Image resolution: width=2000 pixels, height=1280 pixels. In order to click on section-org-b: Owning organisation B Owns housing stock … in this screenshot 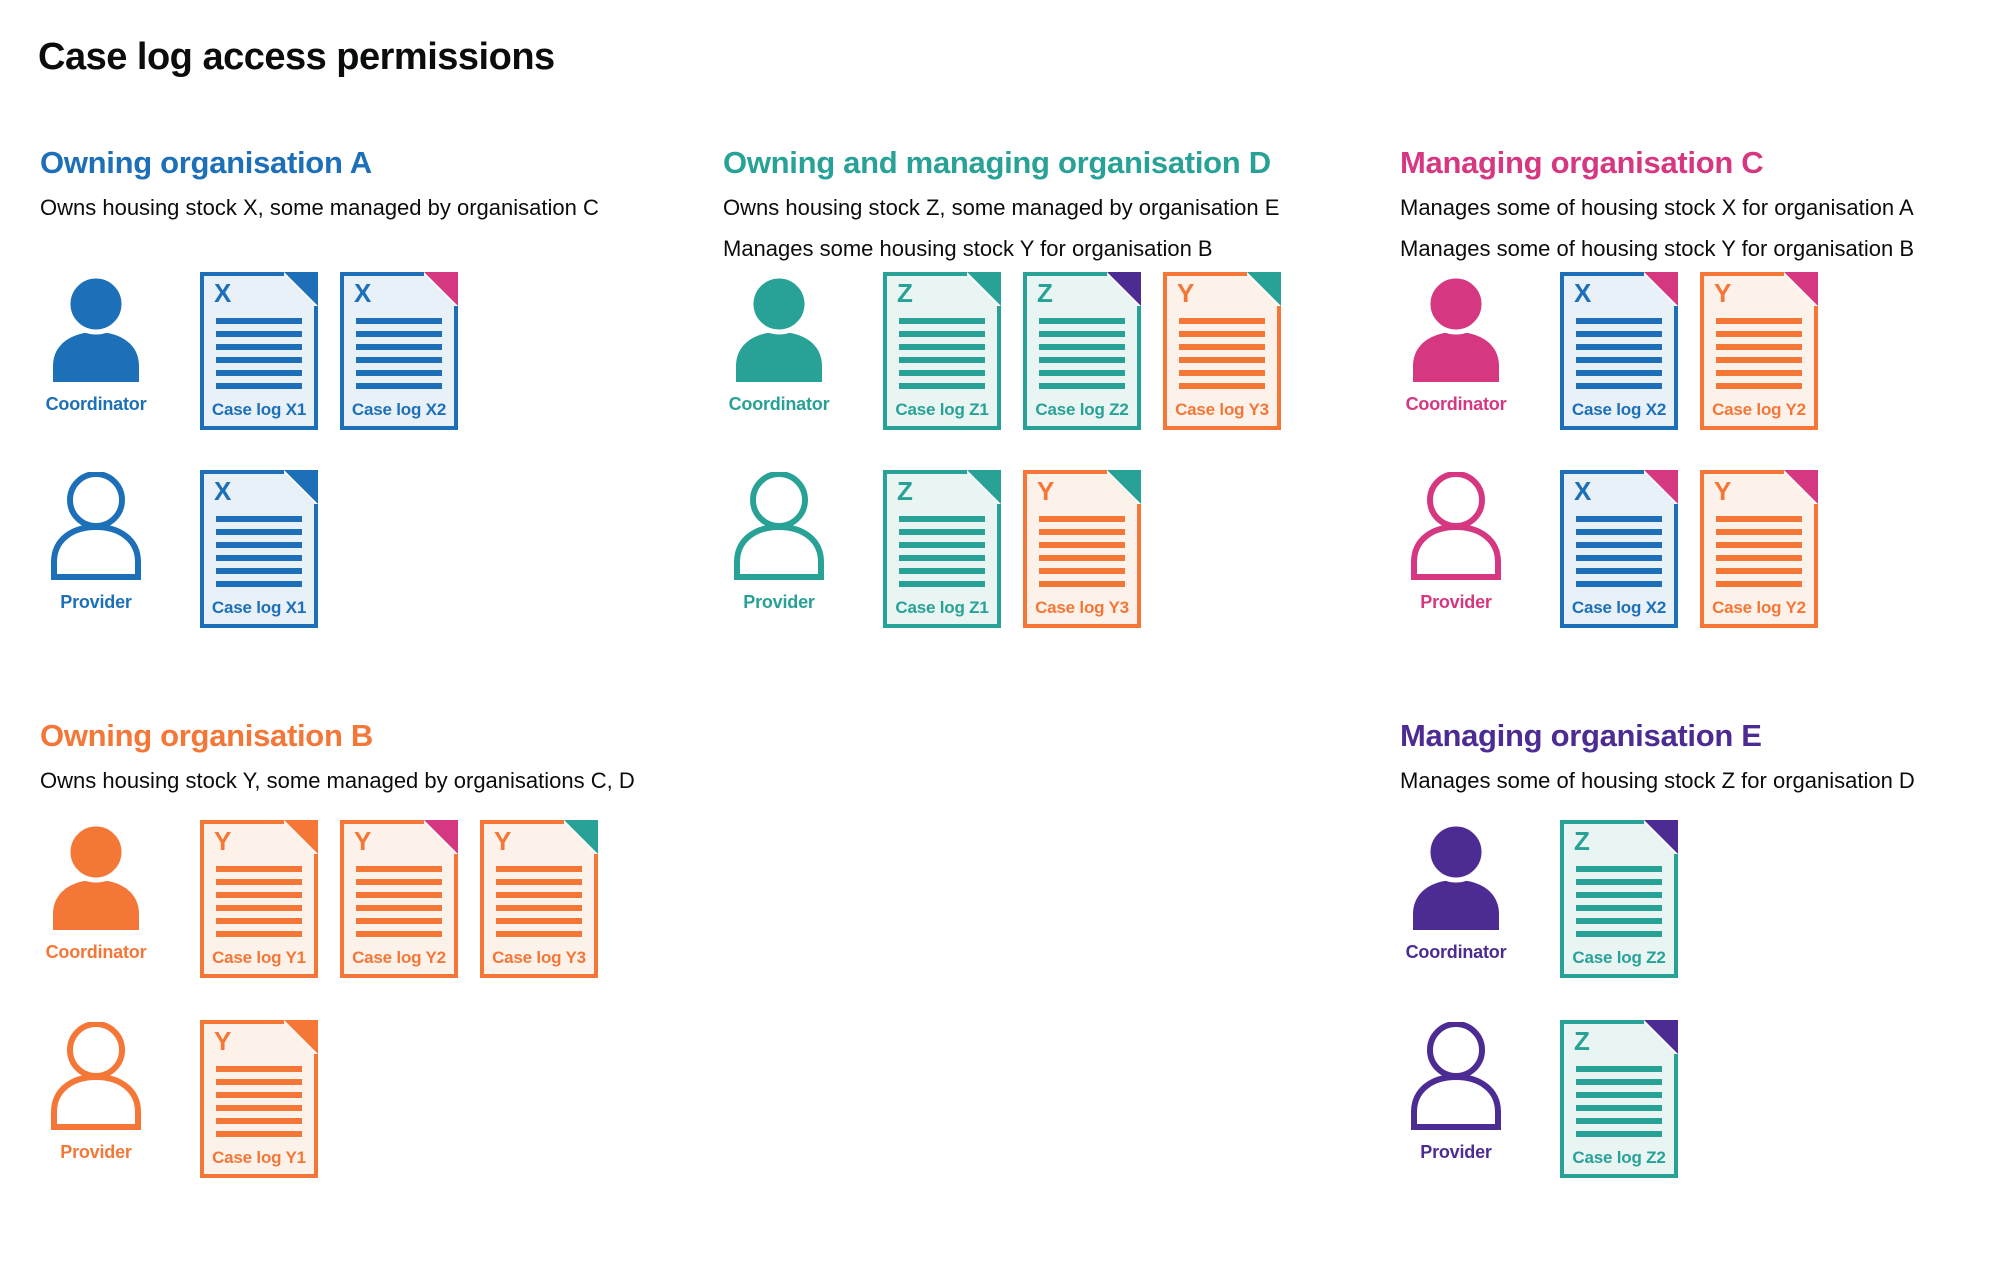, I will do `click(372, 948)`.